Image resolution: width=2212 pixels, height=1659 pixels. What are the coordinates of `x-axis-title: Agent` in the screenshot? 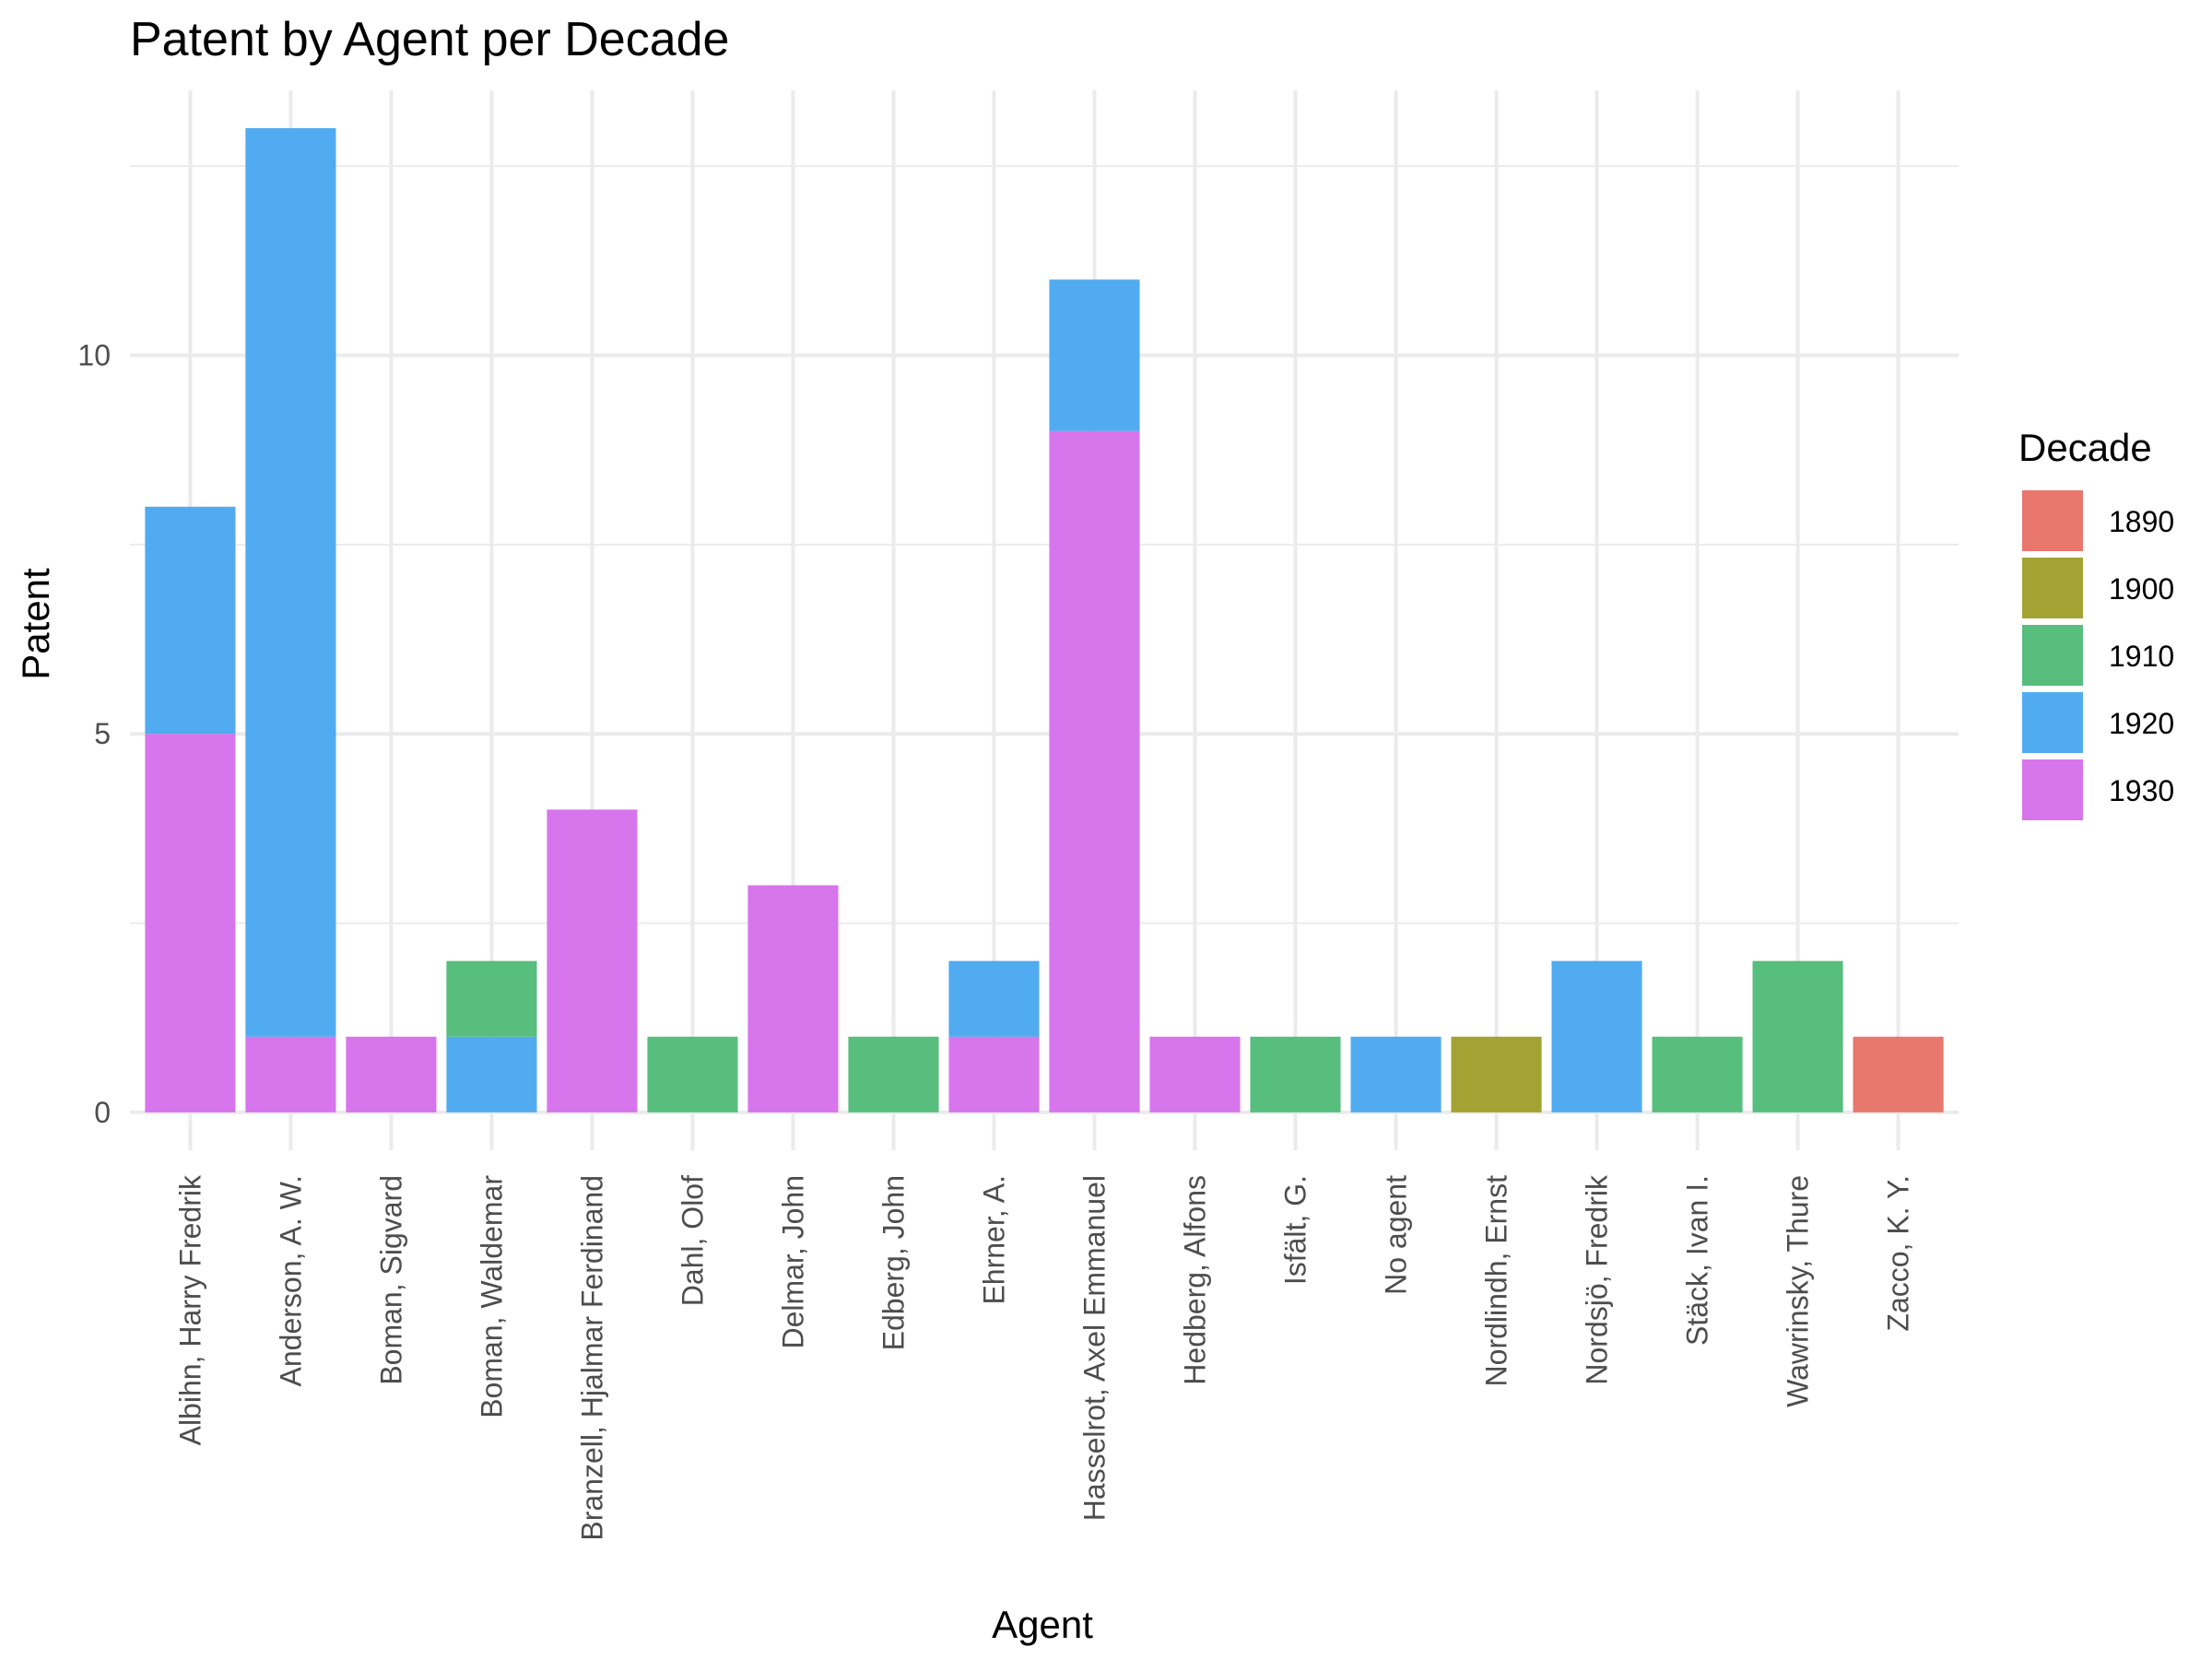 It's located at (1042, 1624).